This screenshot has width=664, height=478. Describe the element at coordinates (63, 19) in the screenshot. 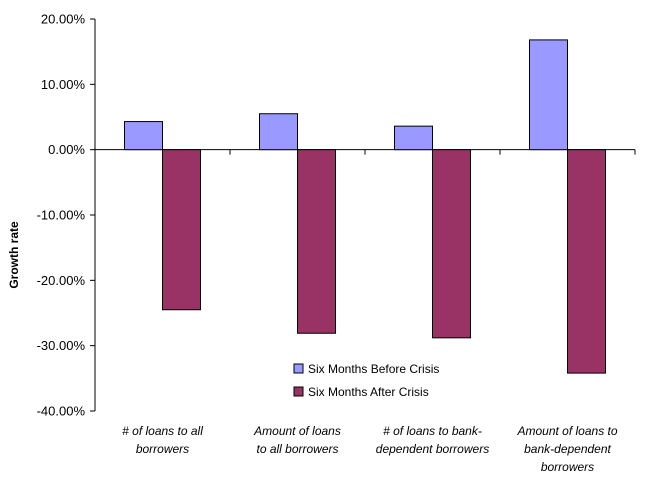

I see `y-tick-label: 20.00%` at that location.